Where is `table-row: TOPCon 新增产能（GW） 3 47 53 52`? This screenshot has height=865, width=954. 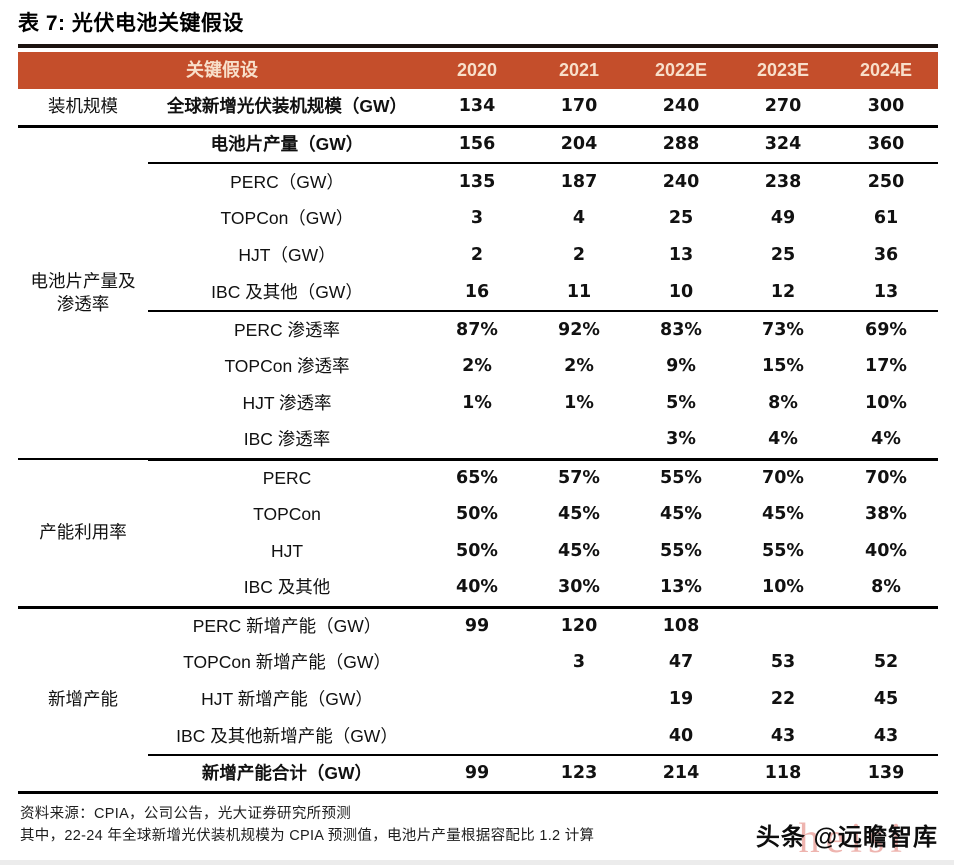
table-row: TOPCon 新增产能（GW） 3 47 53 52 is located at coordinates (478, 662).